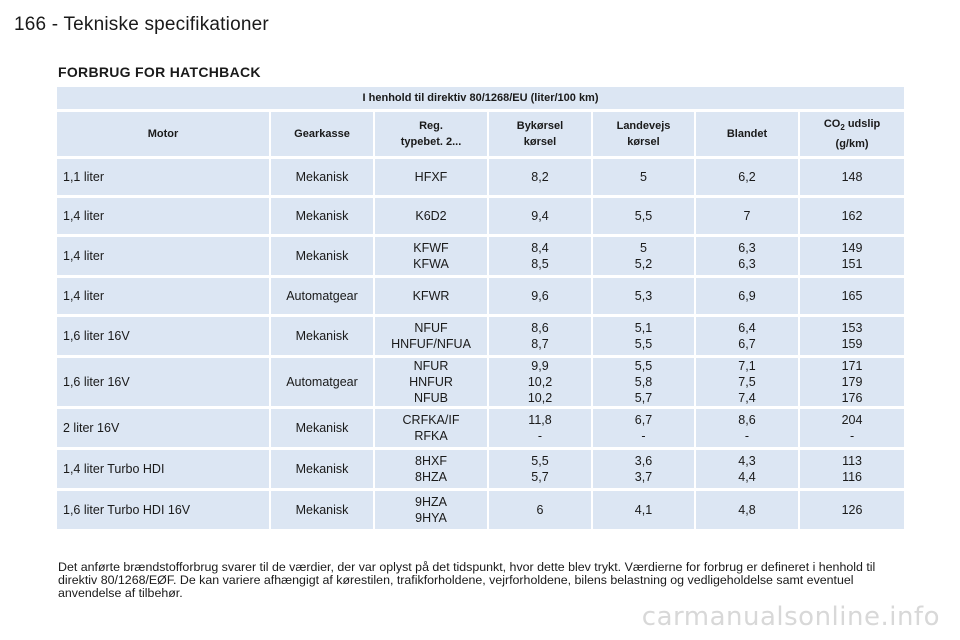 This screenshot has width=960, height=640. What do you see at coordinates (644, 256) in the screenshot?
I see `cell-land: 5 5,2` at bounding box center [644, 256].